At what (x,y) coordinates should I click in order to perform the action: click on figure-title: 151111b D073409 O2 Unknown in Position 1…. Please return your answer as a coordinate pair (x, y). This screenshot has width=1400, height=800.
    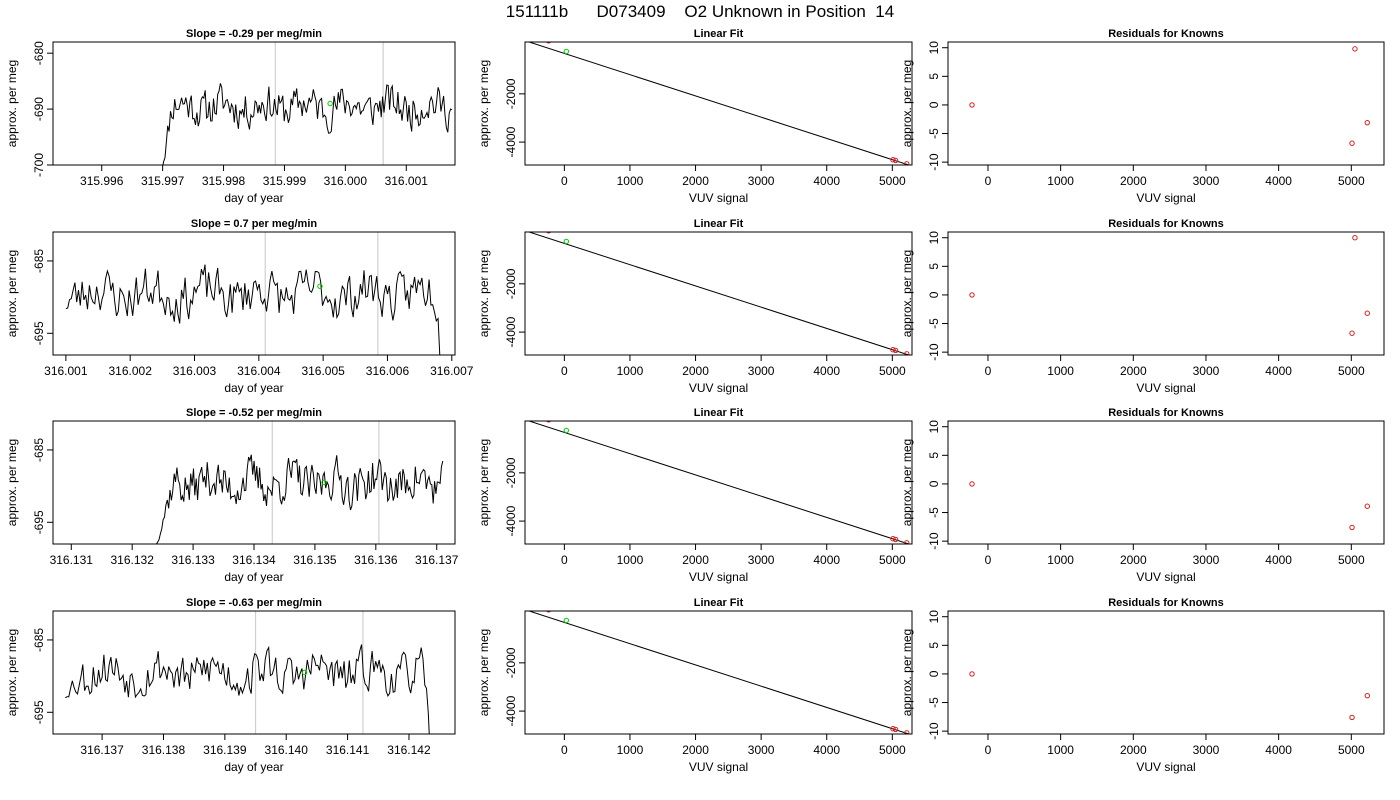
    Looking at the image, I should click on (700, 11).